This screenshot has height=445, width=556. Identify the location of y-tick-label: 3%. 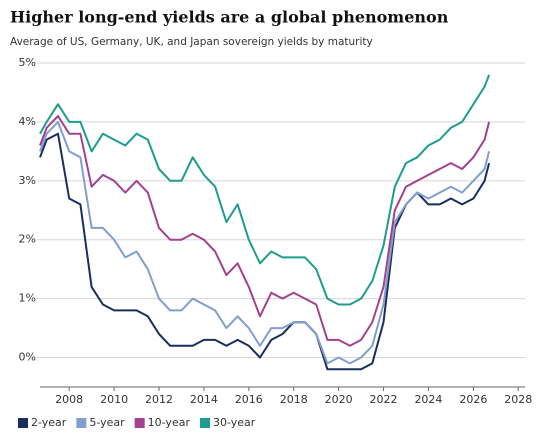
(27, 180).